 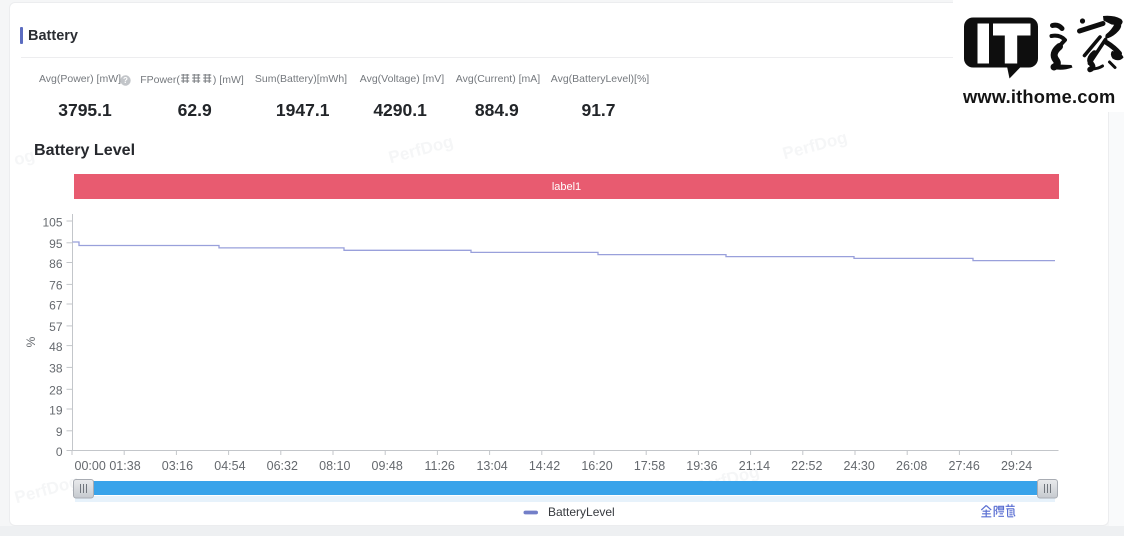 What do you see at coordinates (56, 286) in the screenshot?
I see `svg-text: 76` at bounding box center [56, 286].